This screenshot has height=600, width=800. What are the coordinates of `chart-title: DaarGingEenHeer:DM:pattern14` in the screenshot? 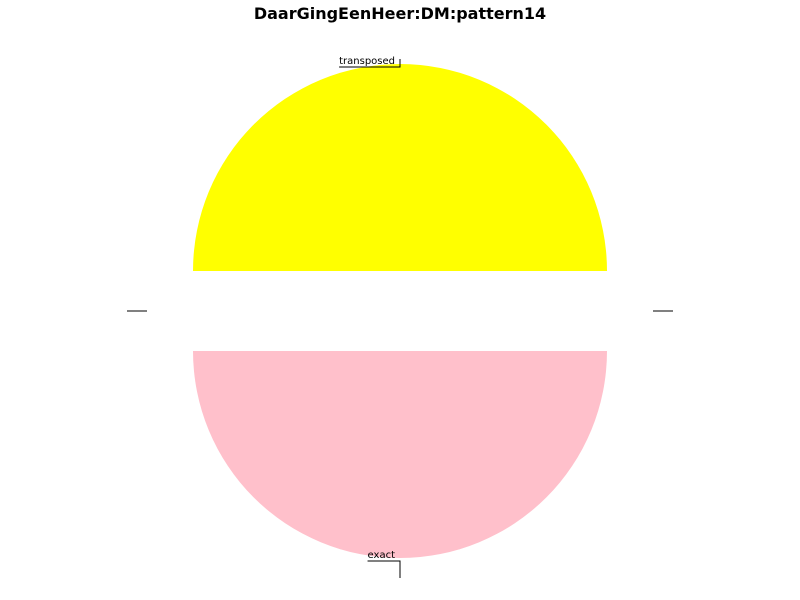 It's located at (400, 13).